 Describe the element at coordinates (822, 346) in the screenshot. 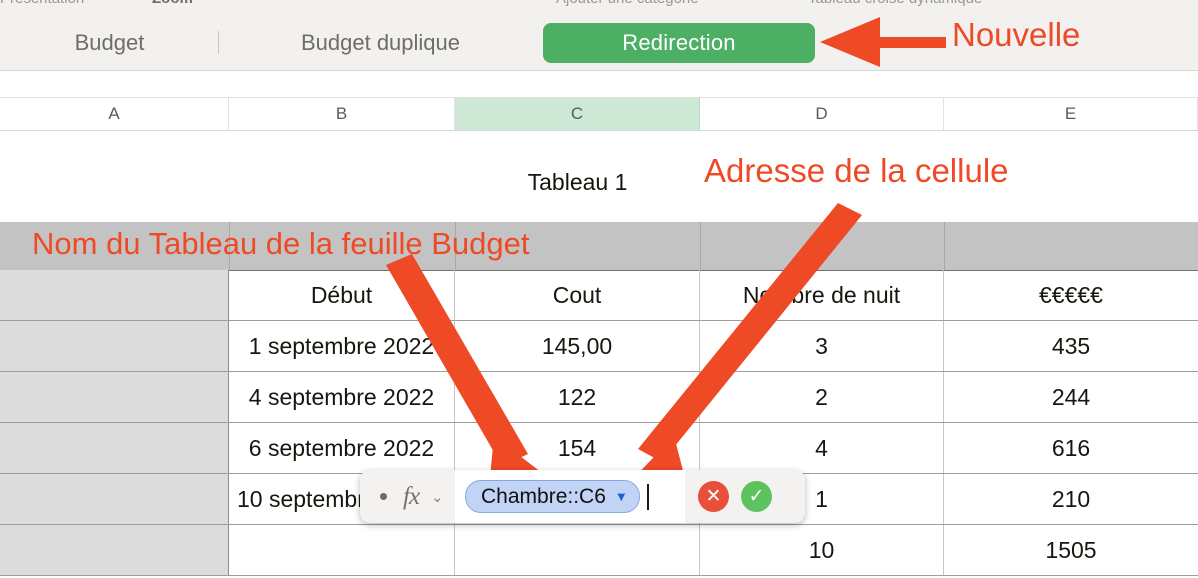

I see `cell-d: 3` at that location.